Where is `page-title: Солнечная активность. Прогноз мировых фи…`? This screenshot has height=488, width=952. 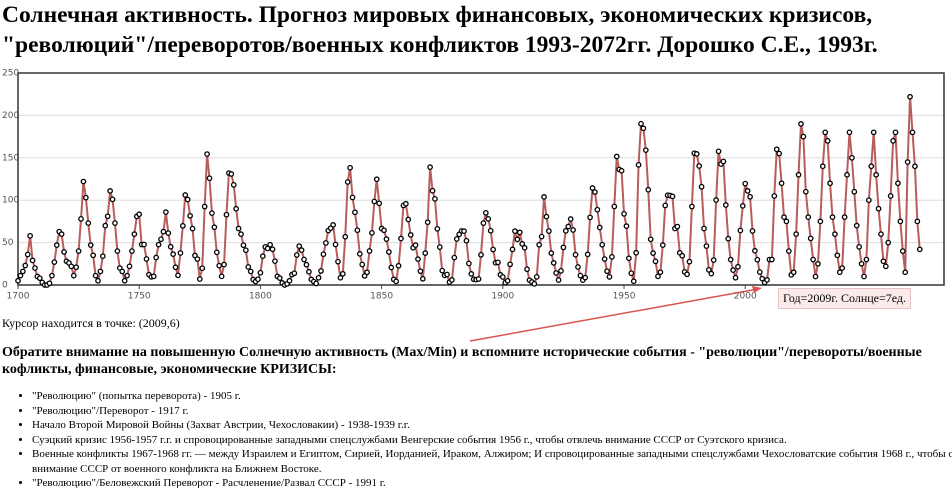 page-title: Солнечная активность. Прогноз мировых фи… is located at coordinates (440, 30).